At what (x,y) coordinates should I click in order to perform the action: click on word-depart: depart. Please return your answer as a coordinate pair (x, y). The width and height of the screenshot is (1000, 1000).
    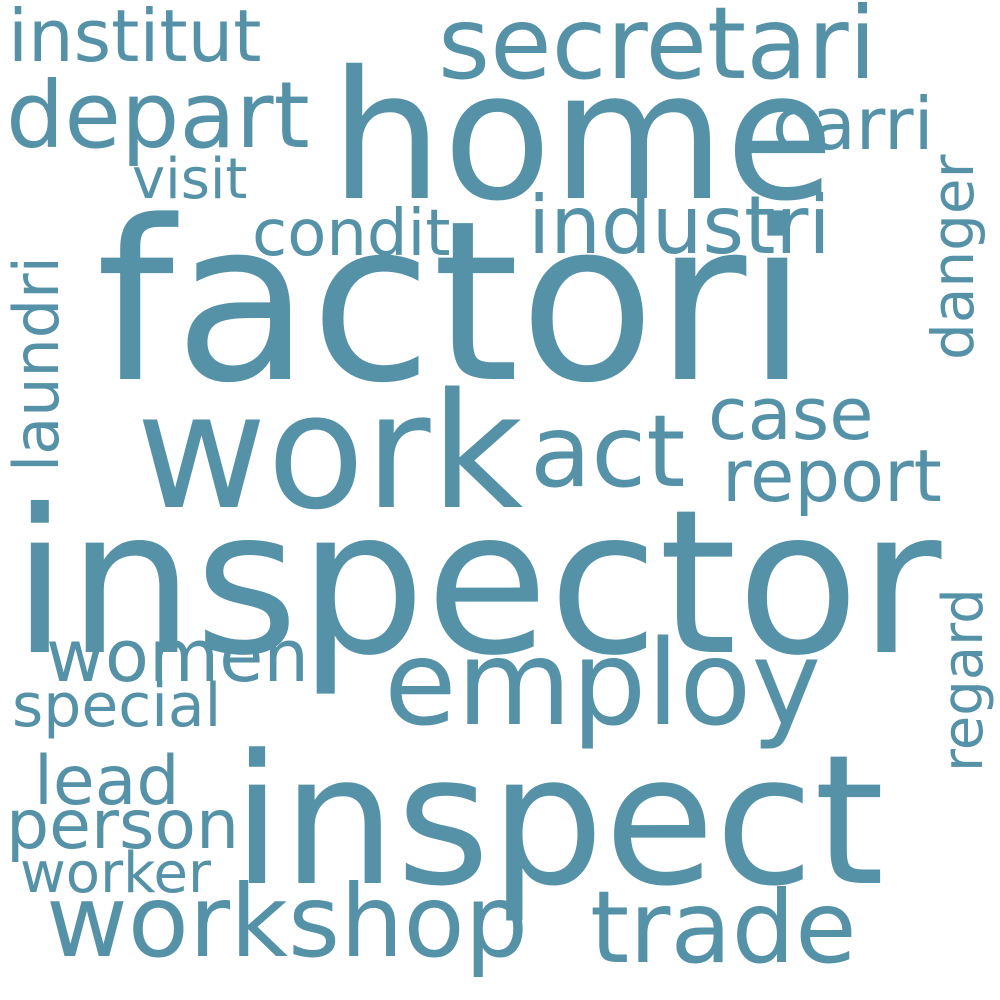
    Looking at the image, I should click on (158, 115).